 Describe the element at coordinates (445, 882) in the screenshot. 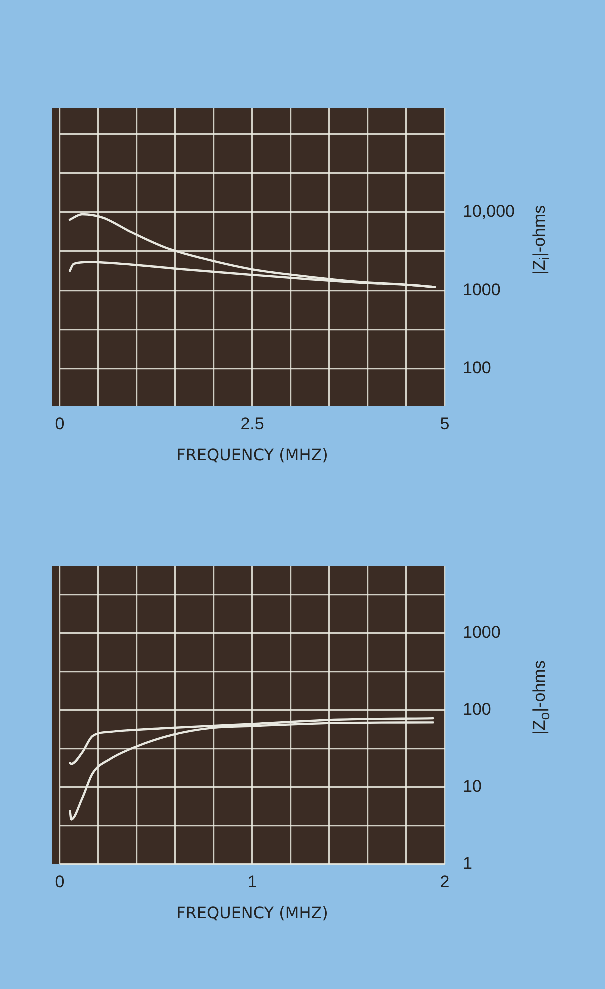

I see `x-tick-label: 2` at that location.